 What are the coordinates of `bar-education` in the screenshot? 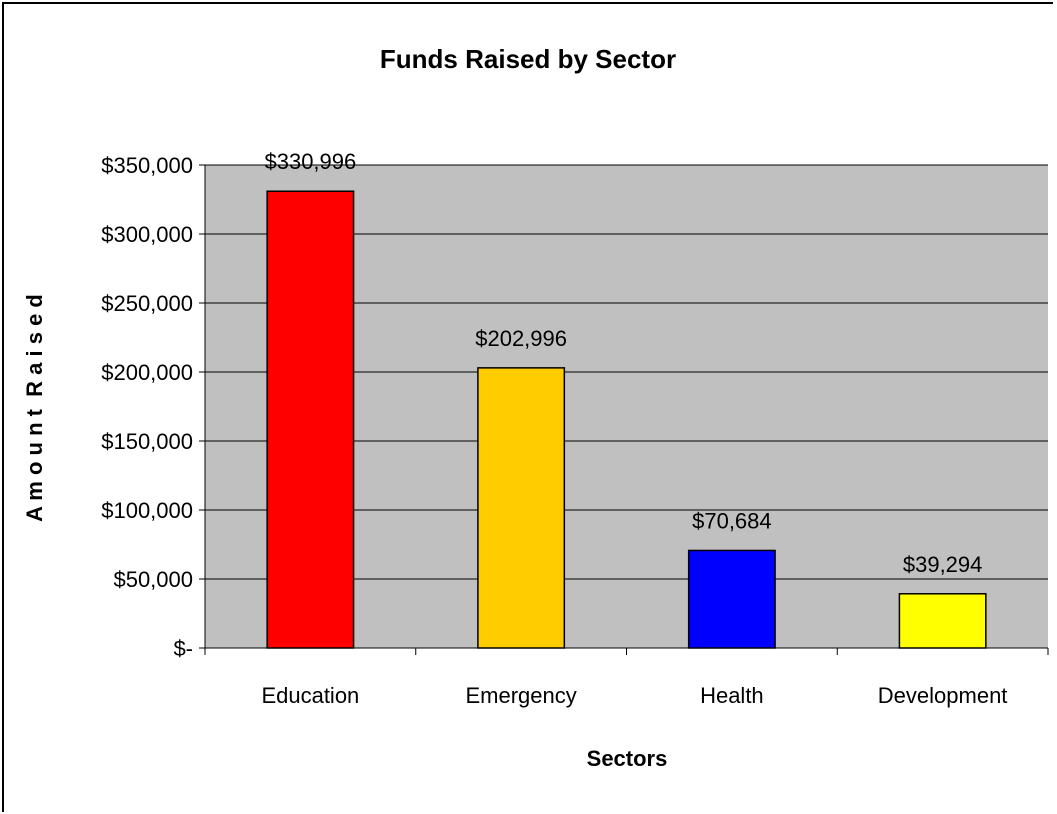 It's located at (310, 419).